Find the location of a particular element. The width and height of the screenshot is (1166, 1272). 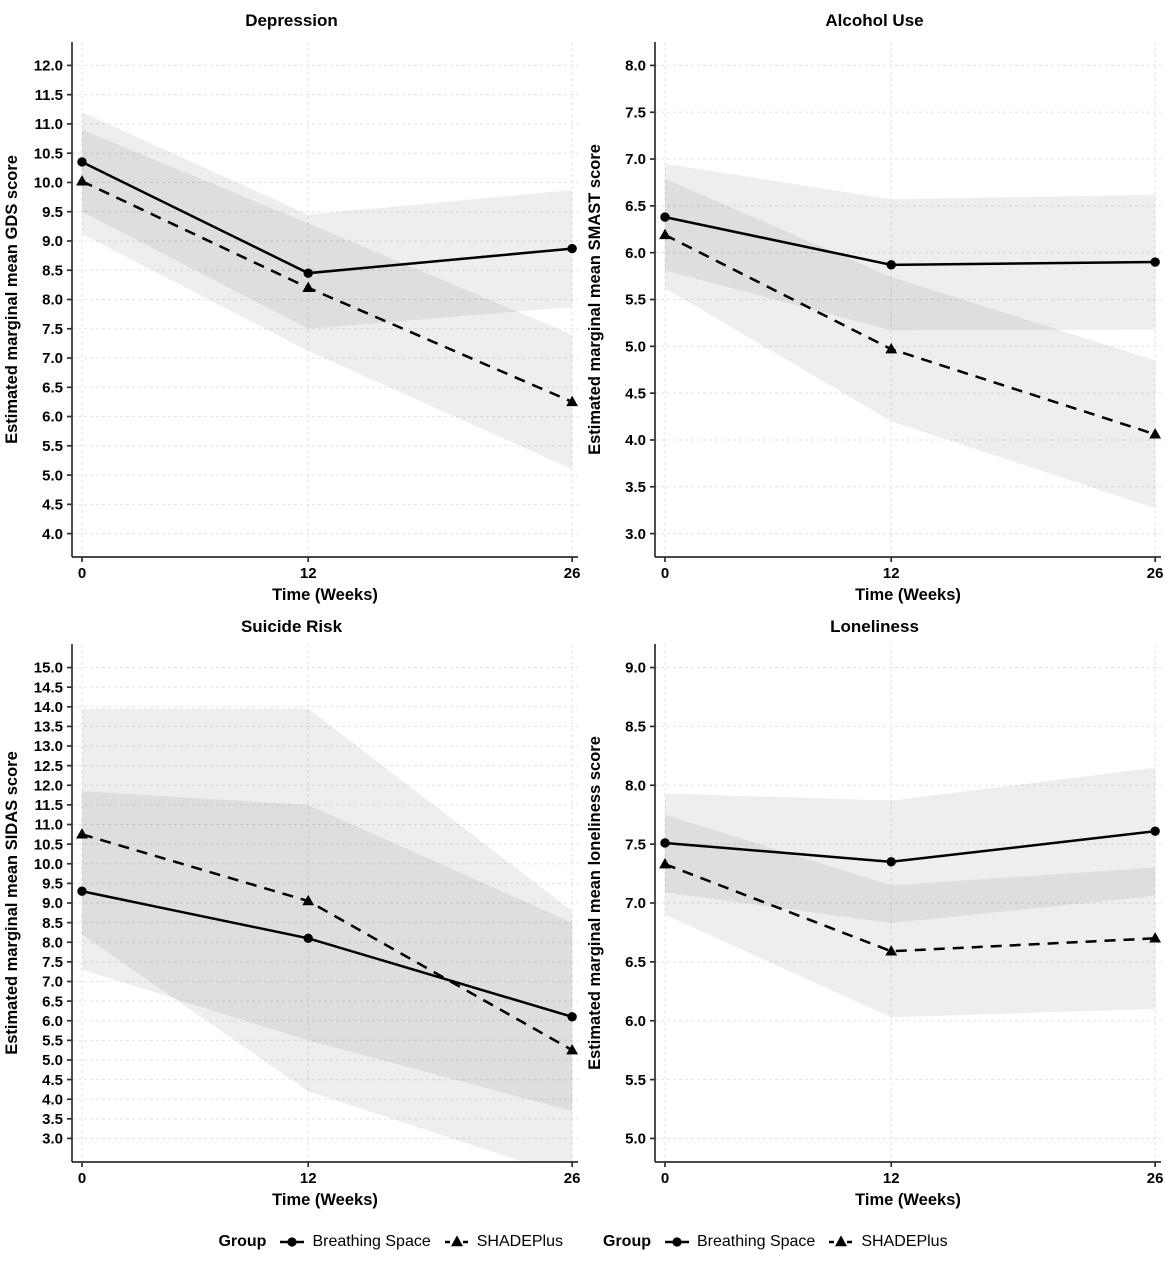

chart-title: Loneliness is located at coordinates (874, 626).